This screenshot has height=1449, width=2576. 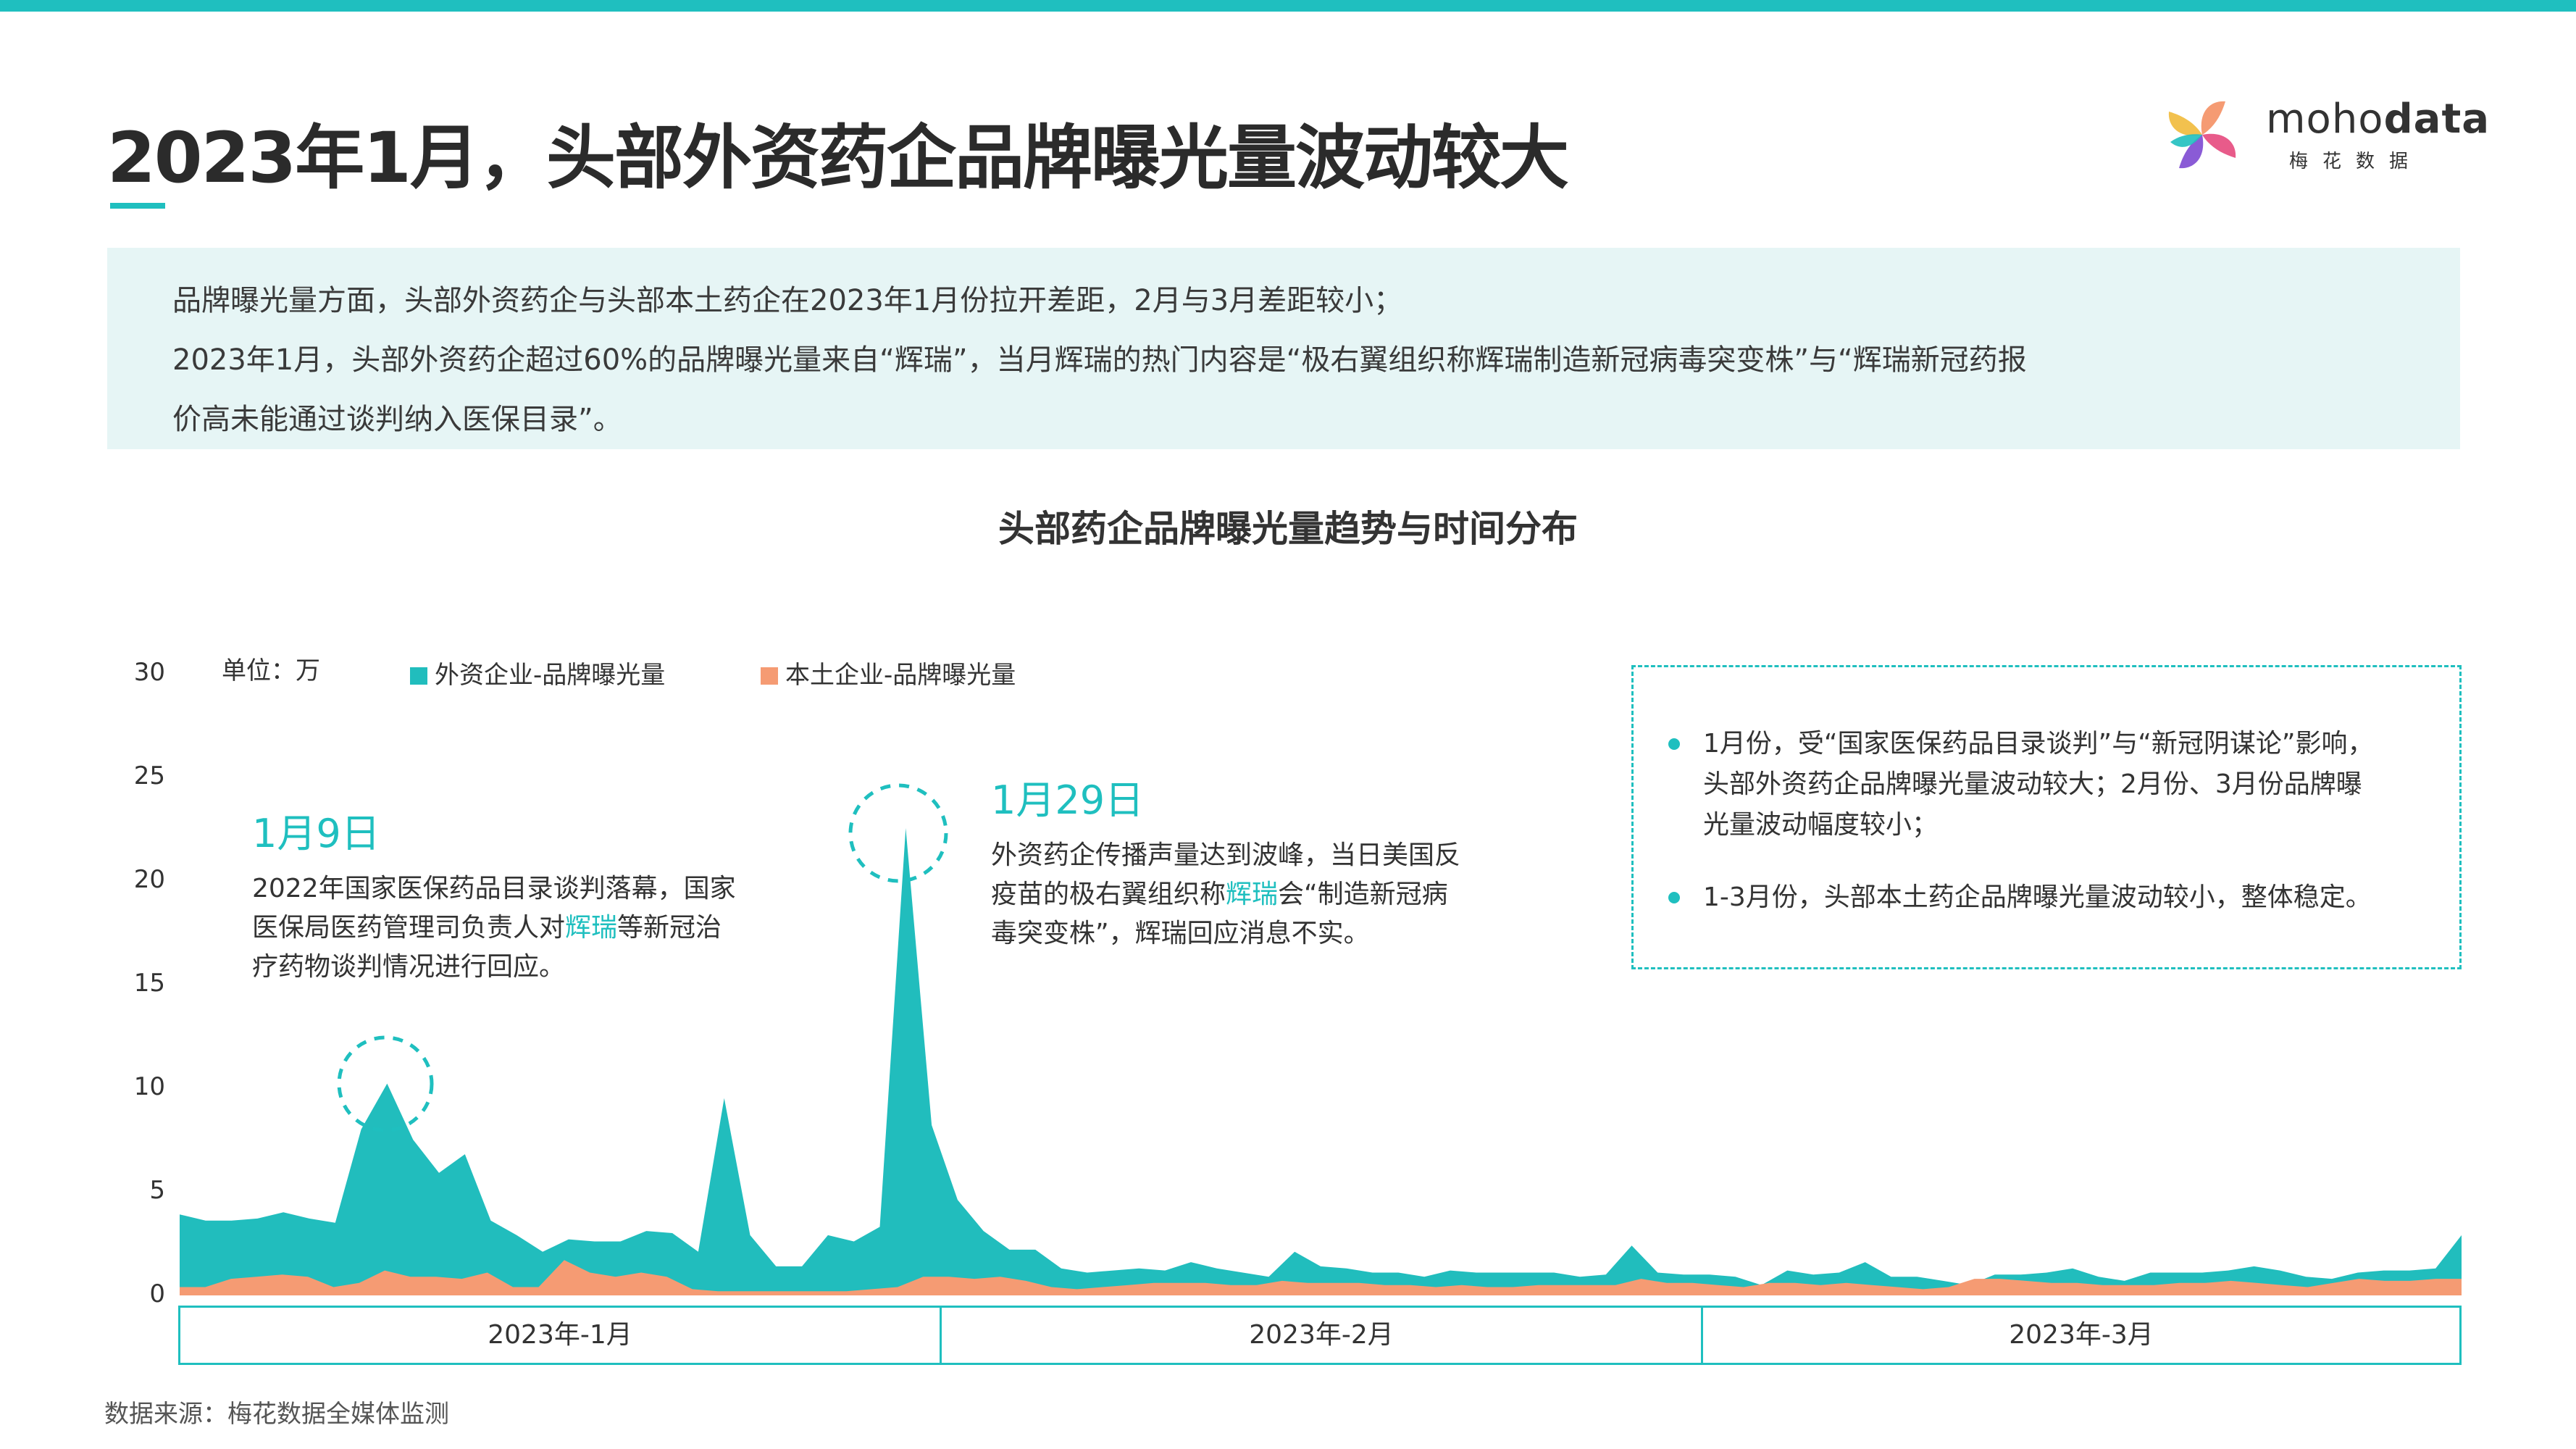 I want to click on logo-subtitle: 梅花数据, so click(x=2356, y=161).